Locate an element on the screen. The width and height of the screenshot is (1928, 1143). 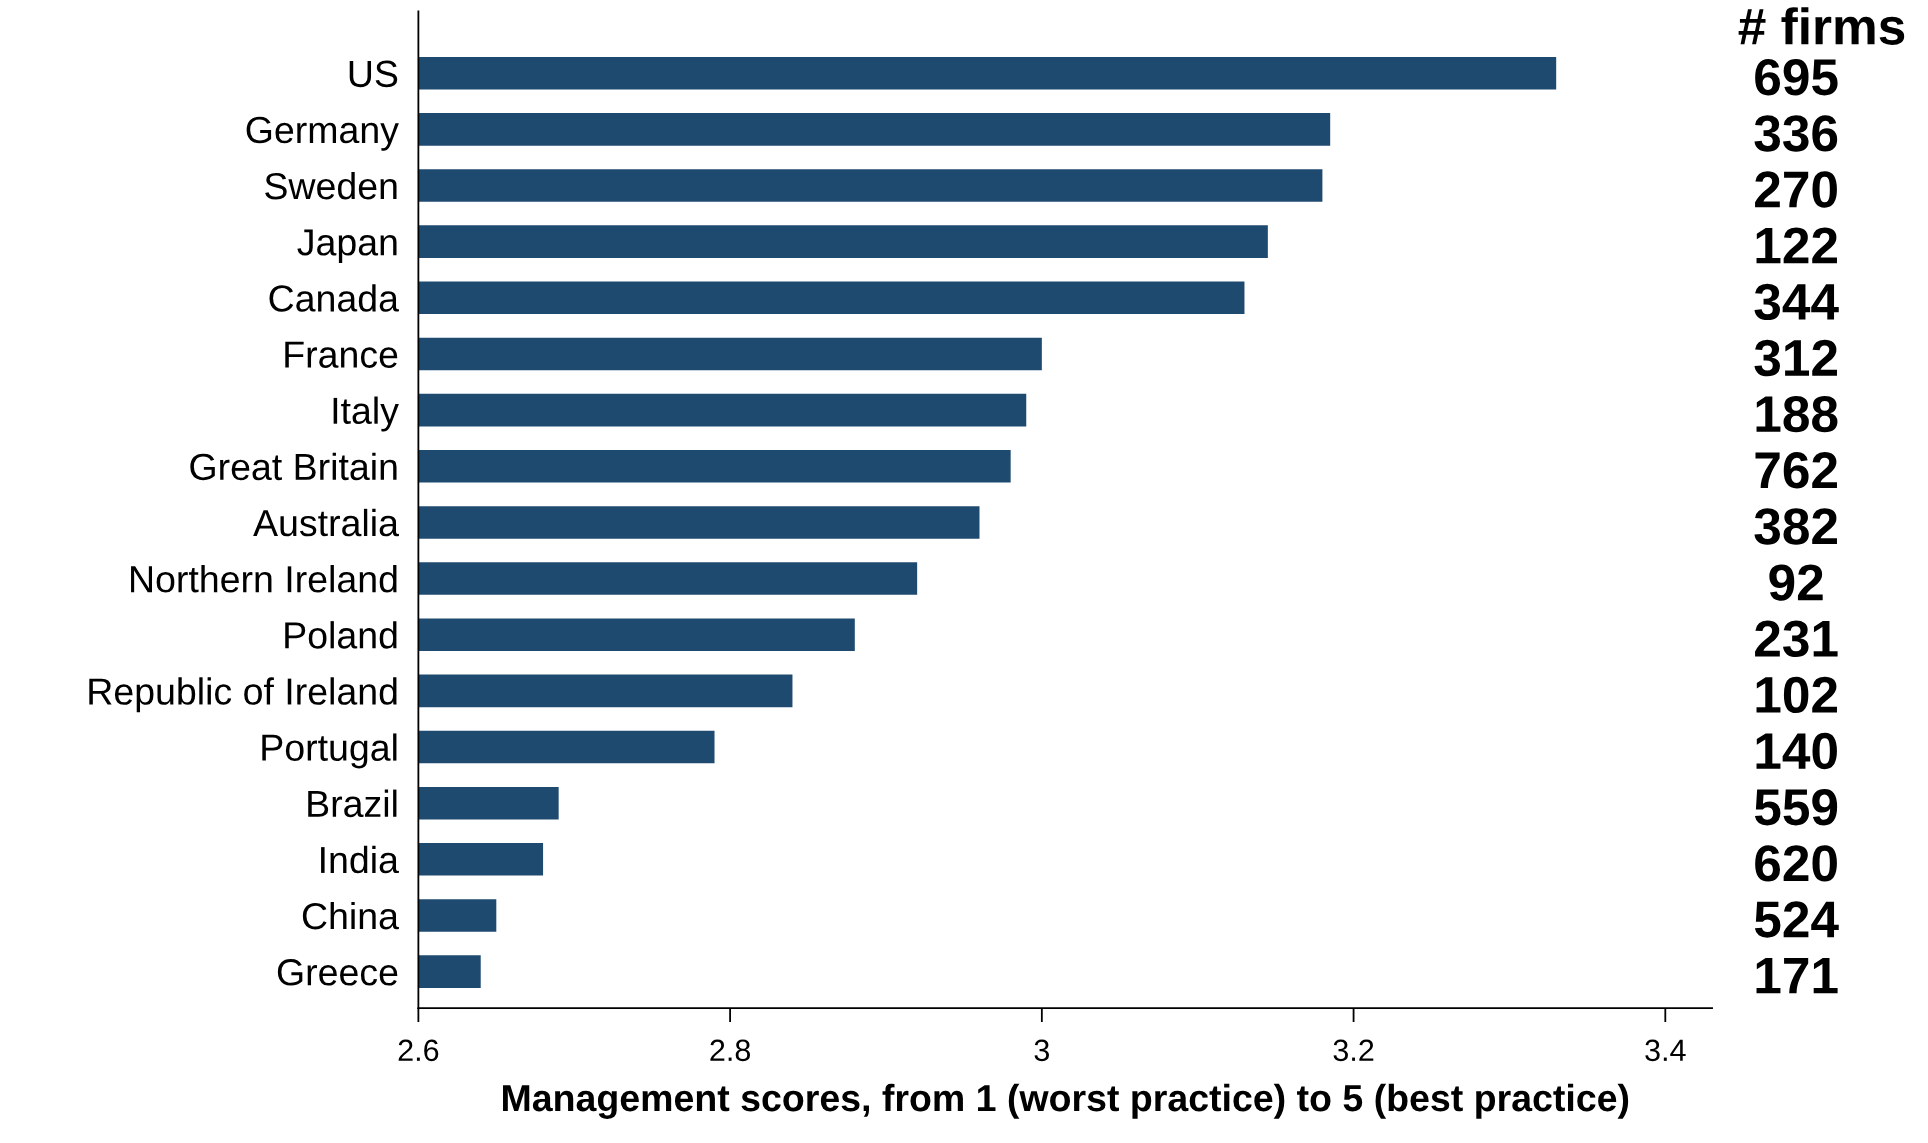
y-tick-label: Poland is located at coordinates (341, 635).